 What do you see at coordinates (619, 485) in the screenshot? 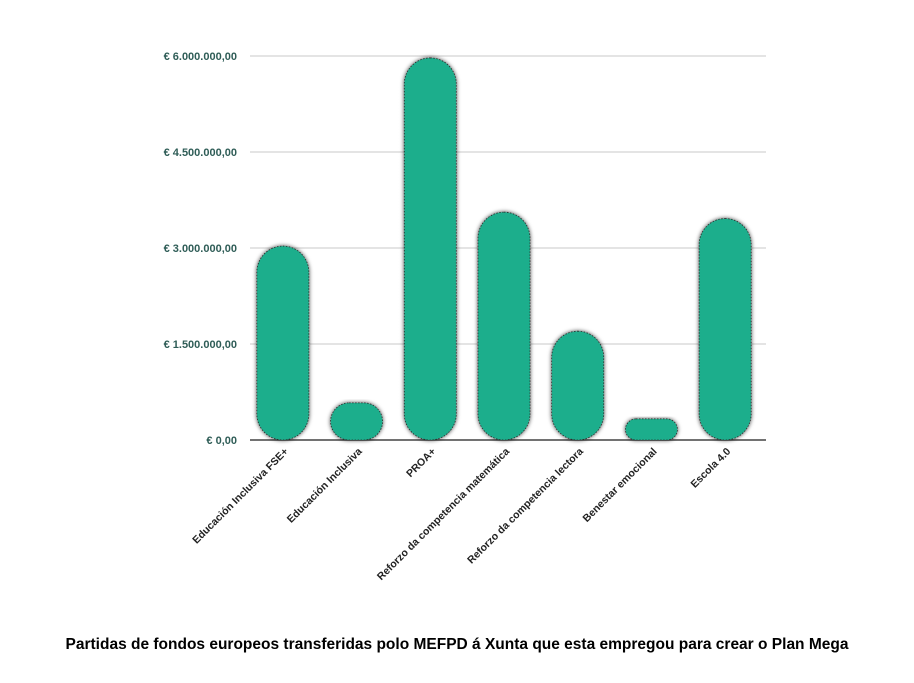
I see `x-tick-label: Benestar emocional` at bounding box center [619, 485].